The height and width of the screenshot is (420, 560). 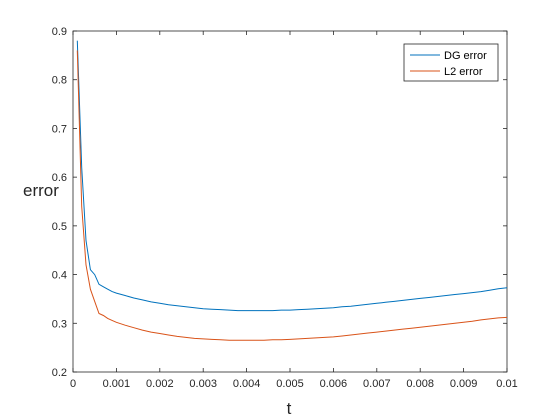 What do you see at coordinates (290, 384) in the screenshot?
I see `x-tick-label: 0.005` at bounding box center [290, 384].